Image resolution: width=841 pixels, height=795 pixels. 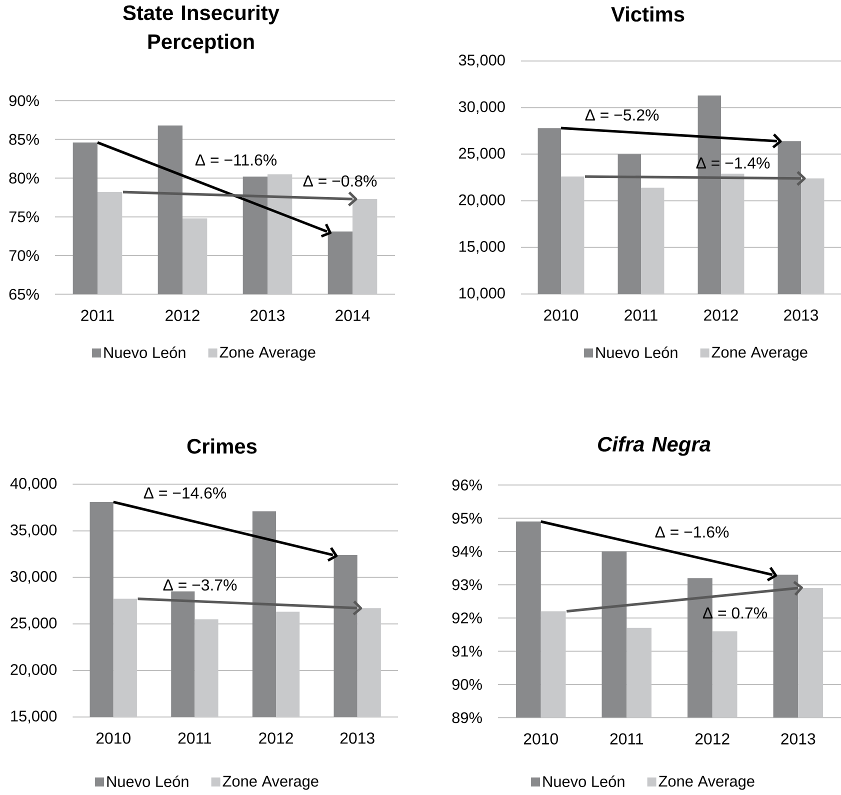 What do you see at coordinates (185, 493) in the screenshot?
I see `annotation: Δ = −14.6%` at bounding box center [185, 493].